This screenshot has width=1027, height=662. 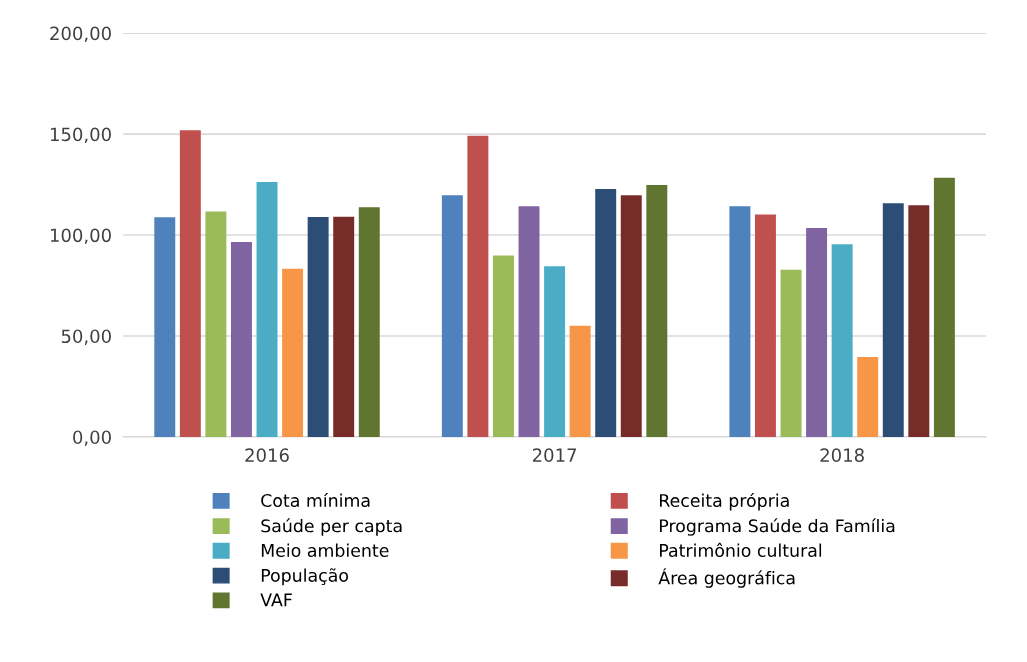 I want to click on legend-label: Área geográfica, so click(x=726, y=578).